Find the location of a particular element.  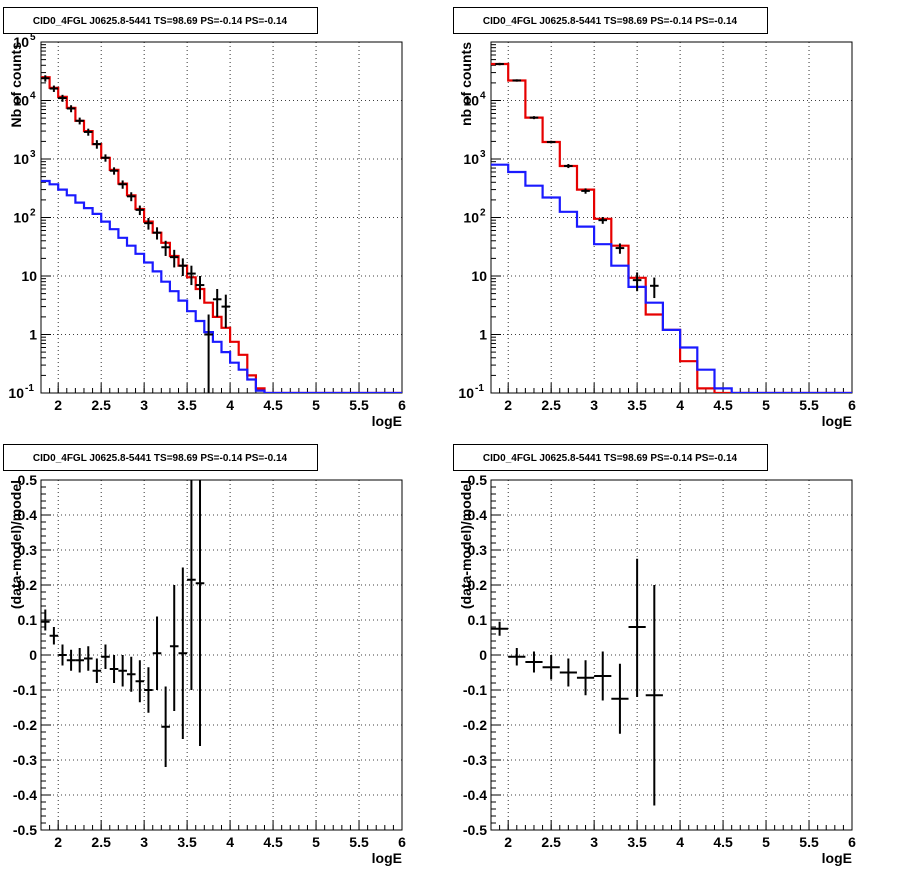

y-tick-base: 1 is located at coordinates (33, 335).